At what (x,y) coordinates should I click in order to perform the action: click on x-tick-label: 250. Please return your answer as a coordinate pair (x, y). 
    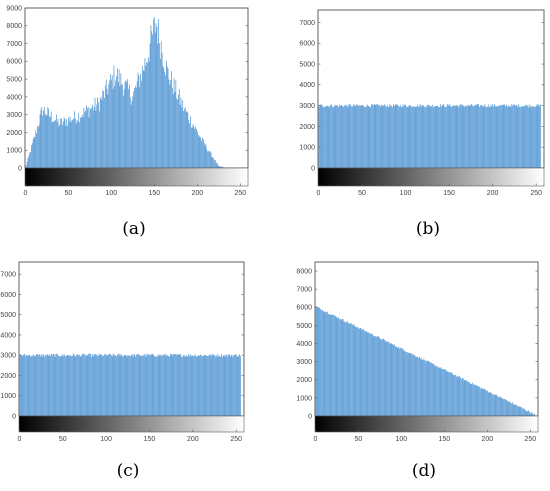
    Looking at the image, I should click on (240, 193).